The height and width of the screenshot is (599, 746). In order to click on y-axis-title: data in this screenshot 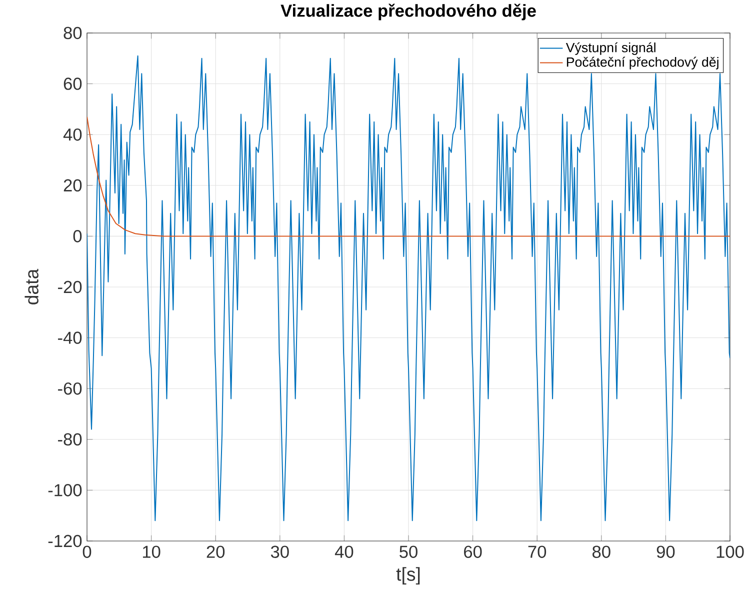, I will do `click(31, 286)`.